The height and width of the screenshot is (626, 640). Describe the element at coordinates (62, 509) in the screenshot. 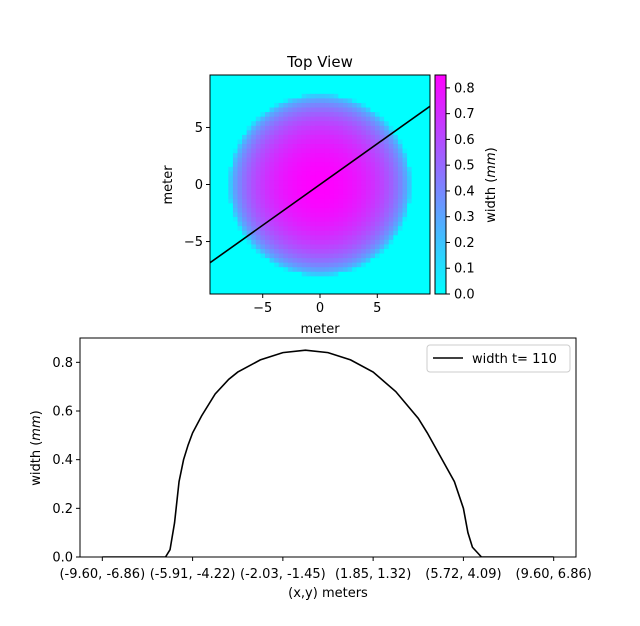

I see `y-tick-label: 0.2` at that location.